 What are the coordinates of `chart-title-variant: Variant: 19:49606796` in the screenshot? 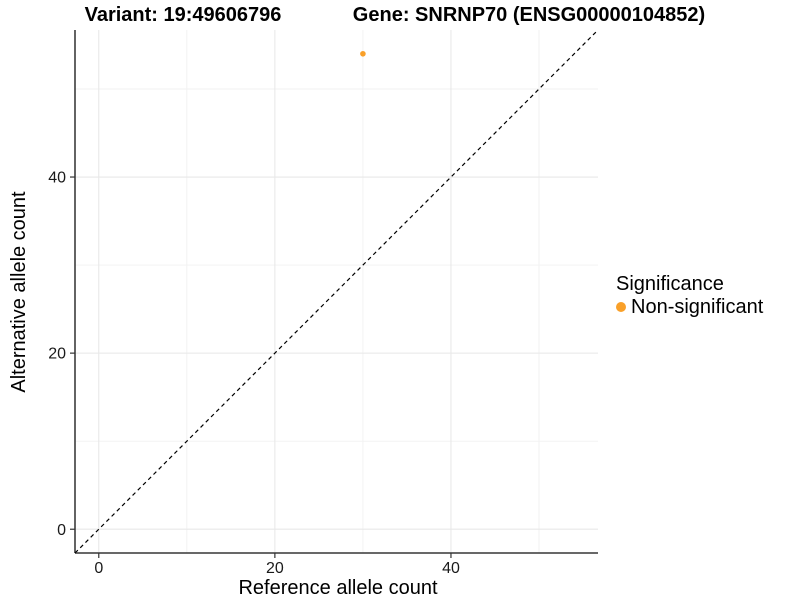 It's located at (183, 15).